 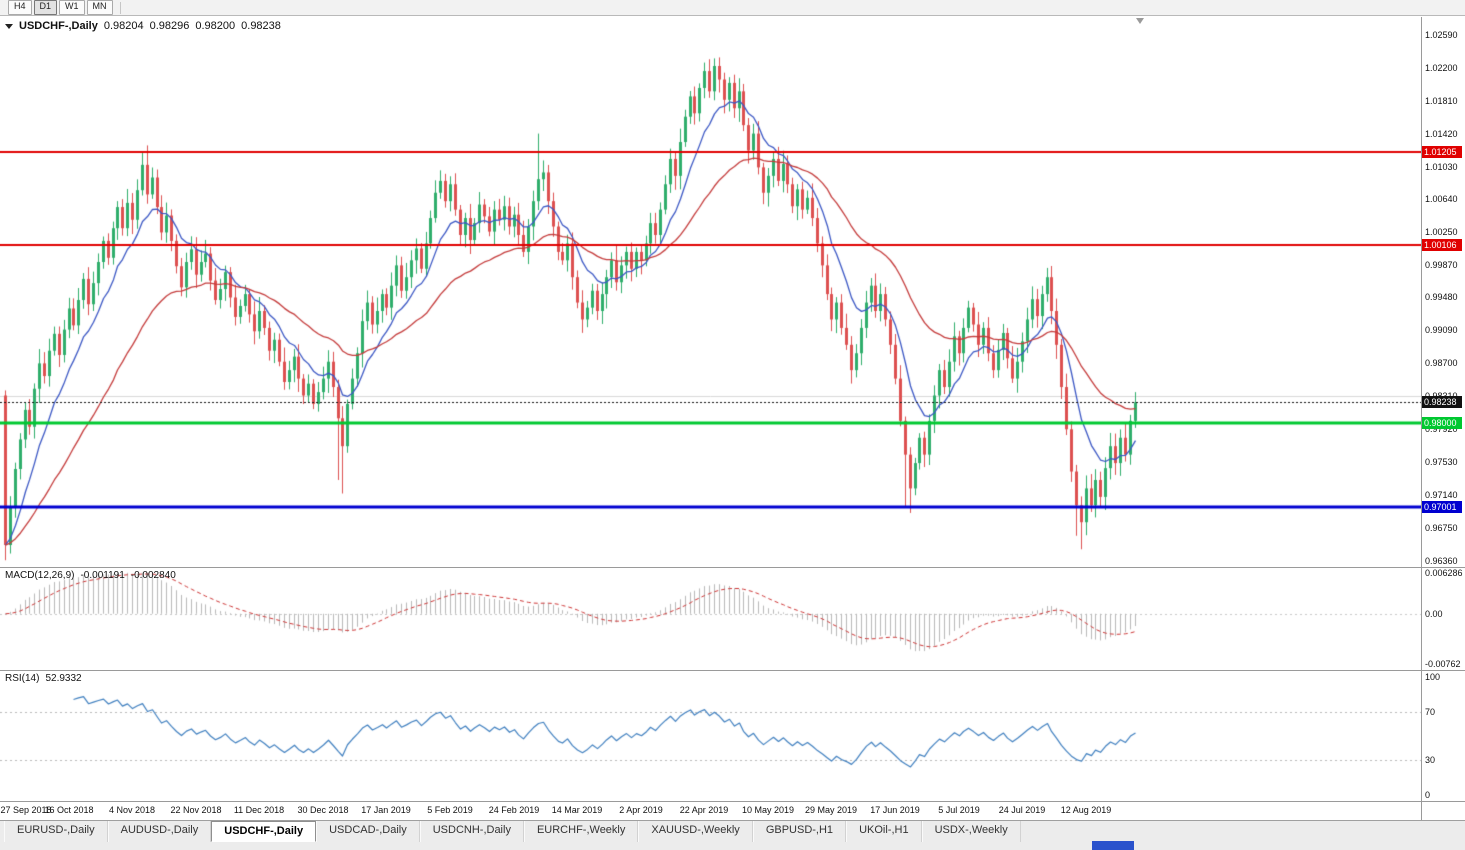 What do you see at coordinates (386, 810) in the screenshot?
I see `date-tick-label: 17 Jan 2019` at bounding box center [386, 810].